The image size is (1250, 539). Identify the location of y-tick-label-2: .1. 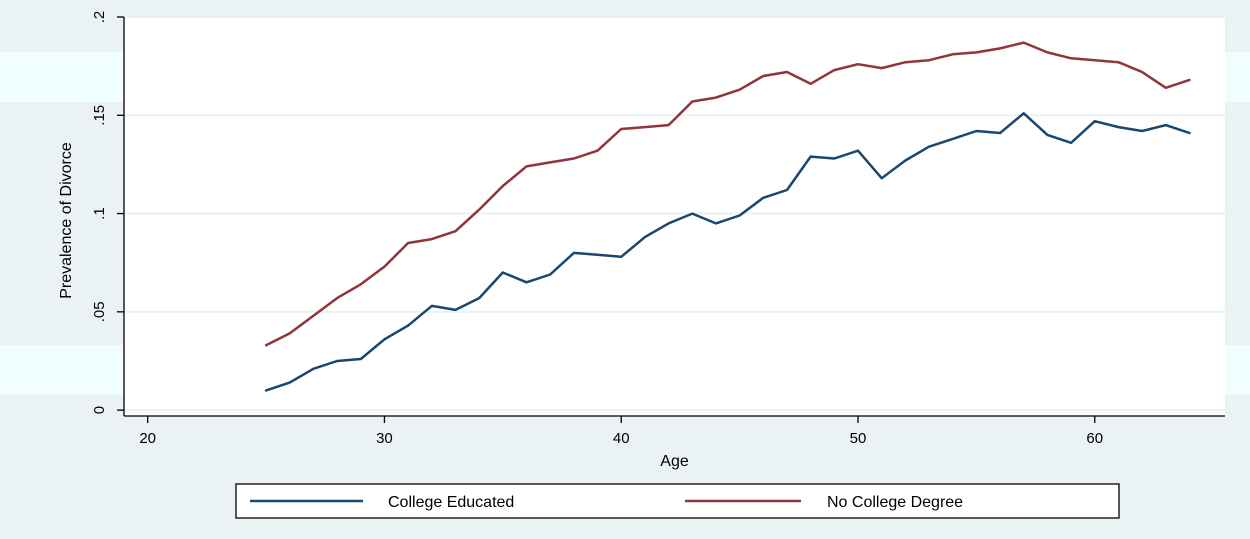
(99, 213).